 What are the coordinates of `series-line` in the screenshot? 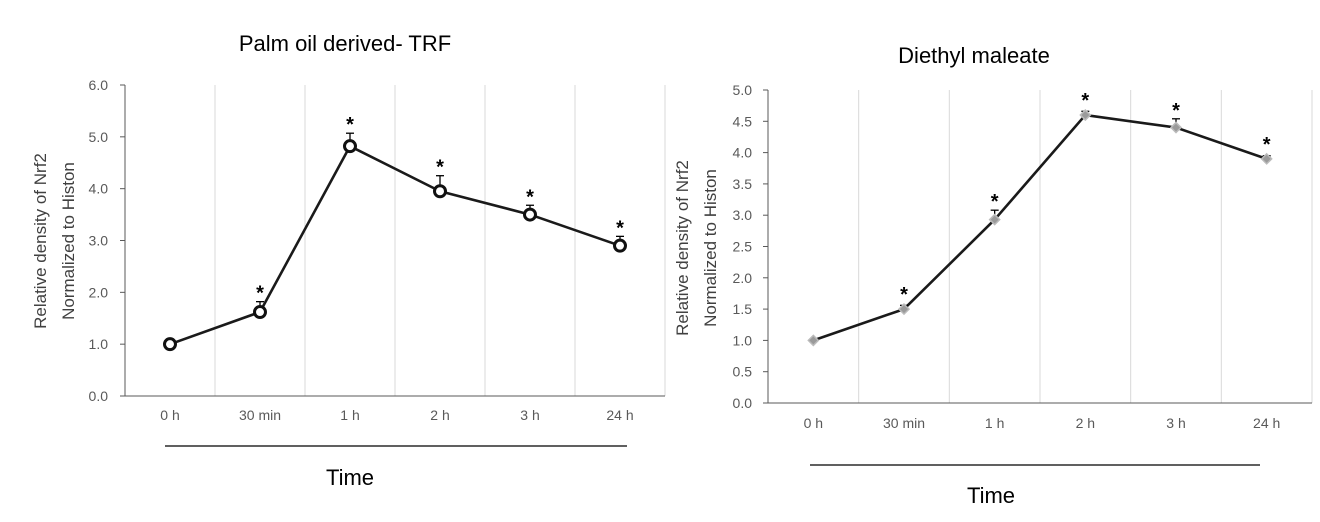 It's located at (395, 245).